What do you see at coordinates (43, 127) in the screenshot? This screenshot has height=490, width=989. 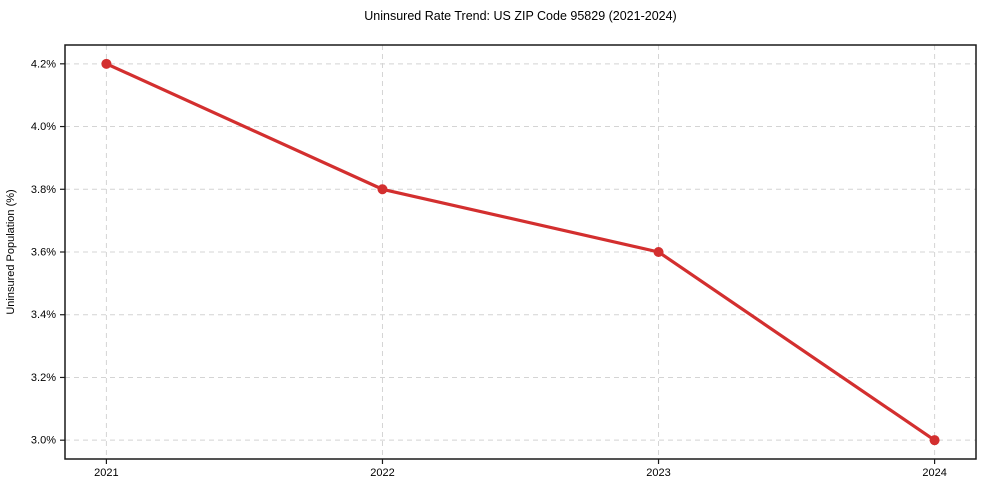 I see `y-tick-label: 4.0%` at bounding box center [43, 127].